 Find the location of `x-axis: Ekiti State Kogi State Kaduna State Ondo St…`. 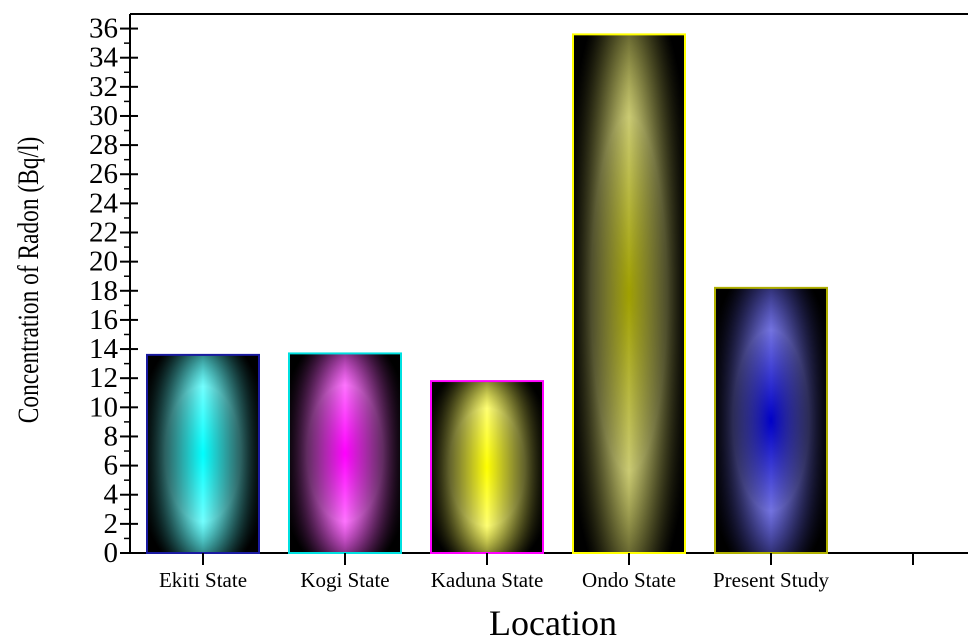

x-axis: Ekiti State Kogi State Kaduna State Ondo St… is located at coordinates (536, 572).